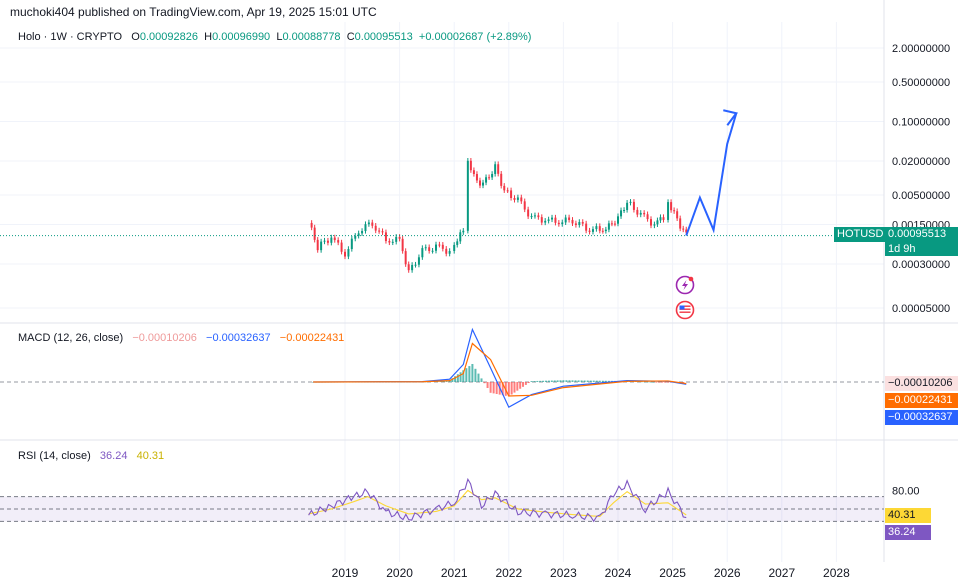 This screenshot has width=958, height=577. Describe the element at coordinates (860, 234) in the screenshot. I see `symbol-tag: HOTUSD` at that location.